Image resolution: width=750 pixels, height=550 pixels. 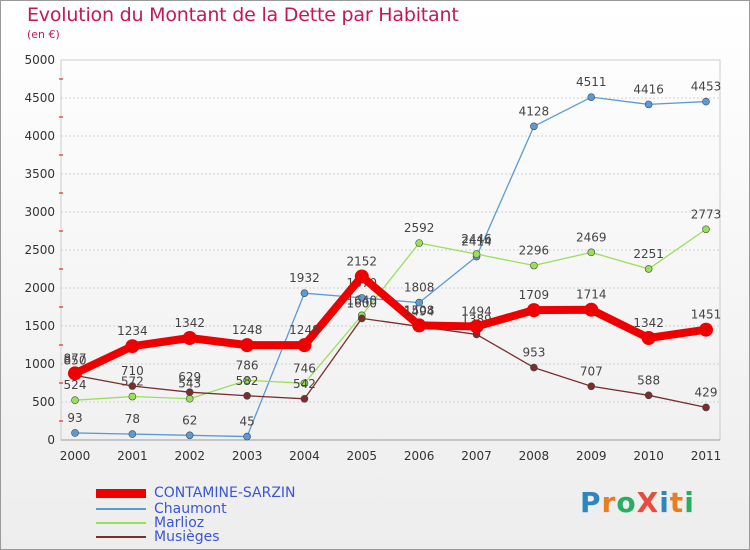 I want to click on proxiti-logo: ProXiti, so click(x=637, y=502).